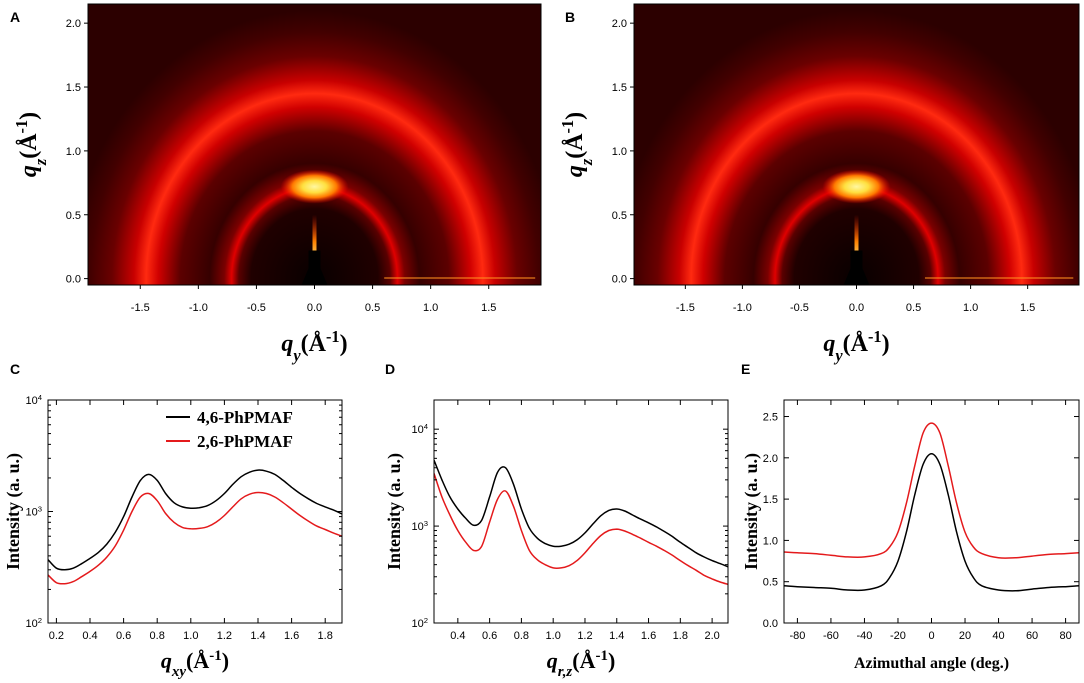  What do you see at coordinates (581, 664) in the screenshot?
I see `x-axis-label: qr,z(Å-1)` at bounding box center [581, 664].